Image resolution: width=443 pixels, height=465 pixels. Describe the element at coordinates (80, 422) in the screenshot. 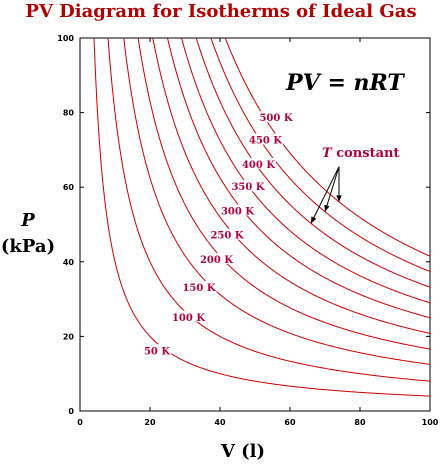

I see `x-tick-label: 0` at that location.